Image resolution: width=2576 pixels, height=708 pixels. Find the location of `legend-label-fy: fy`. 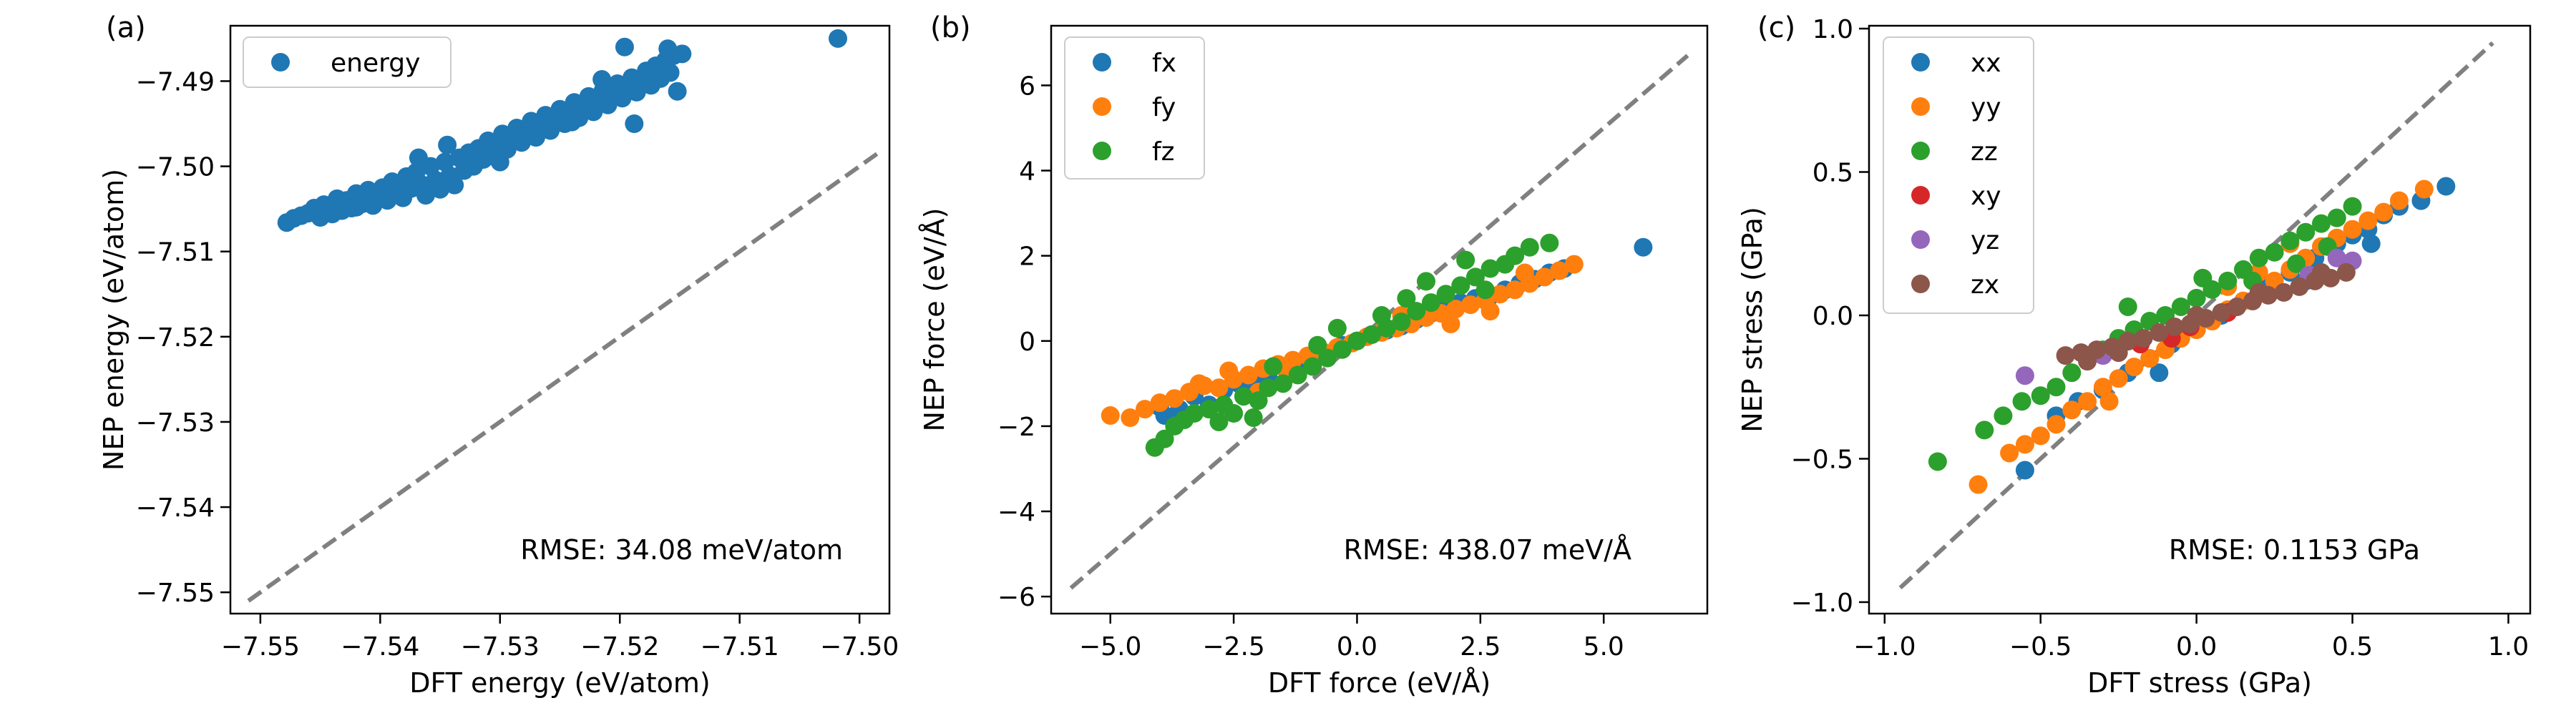

legend-label-fy: fy is located at coordinates (1164, 108).